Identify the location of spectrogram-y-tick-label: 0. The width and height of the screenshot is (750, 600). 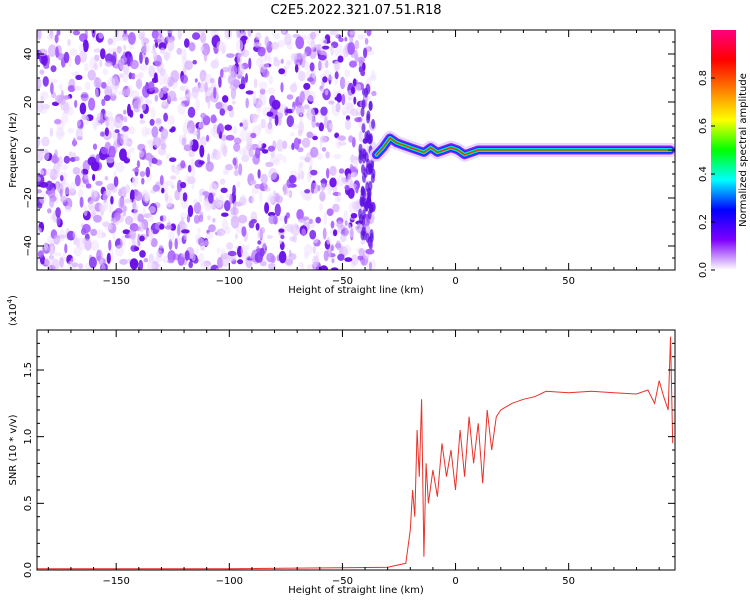
(28, 150).